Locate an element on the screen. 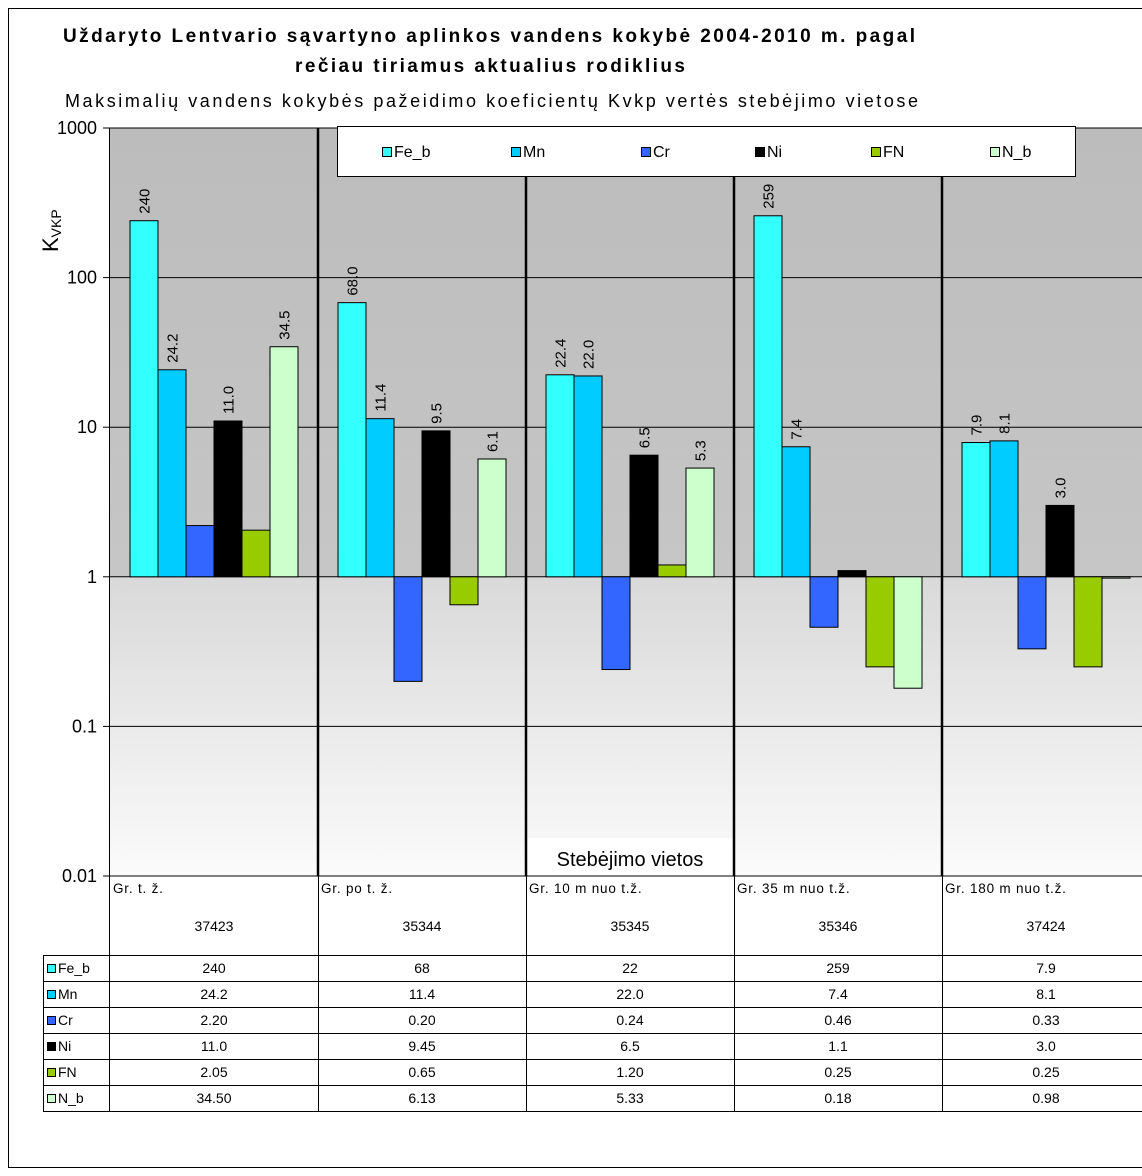 The width and height of the screenshot is (1142, 1176). table-row-mn: Mn 24.2 11.4 22.0 7.4 8.1 is located at coordinates (551, 994).